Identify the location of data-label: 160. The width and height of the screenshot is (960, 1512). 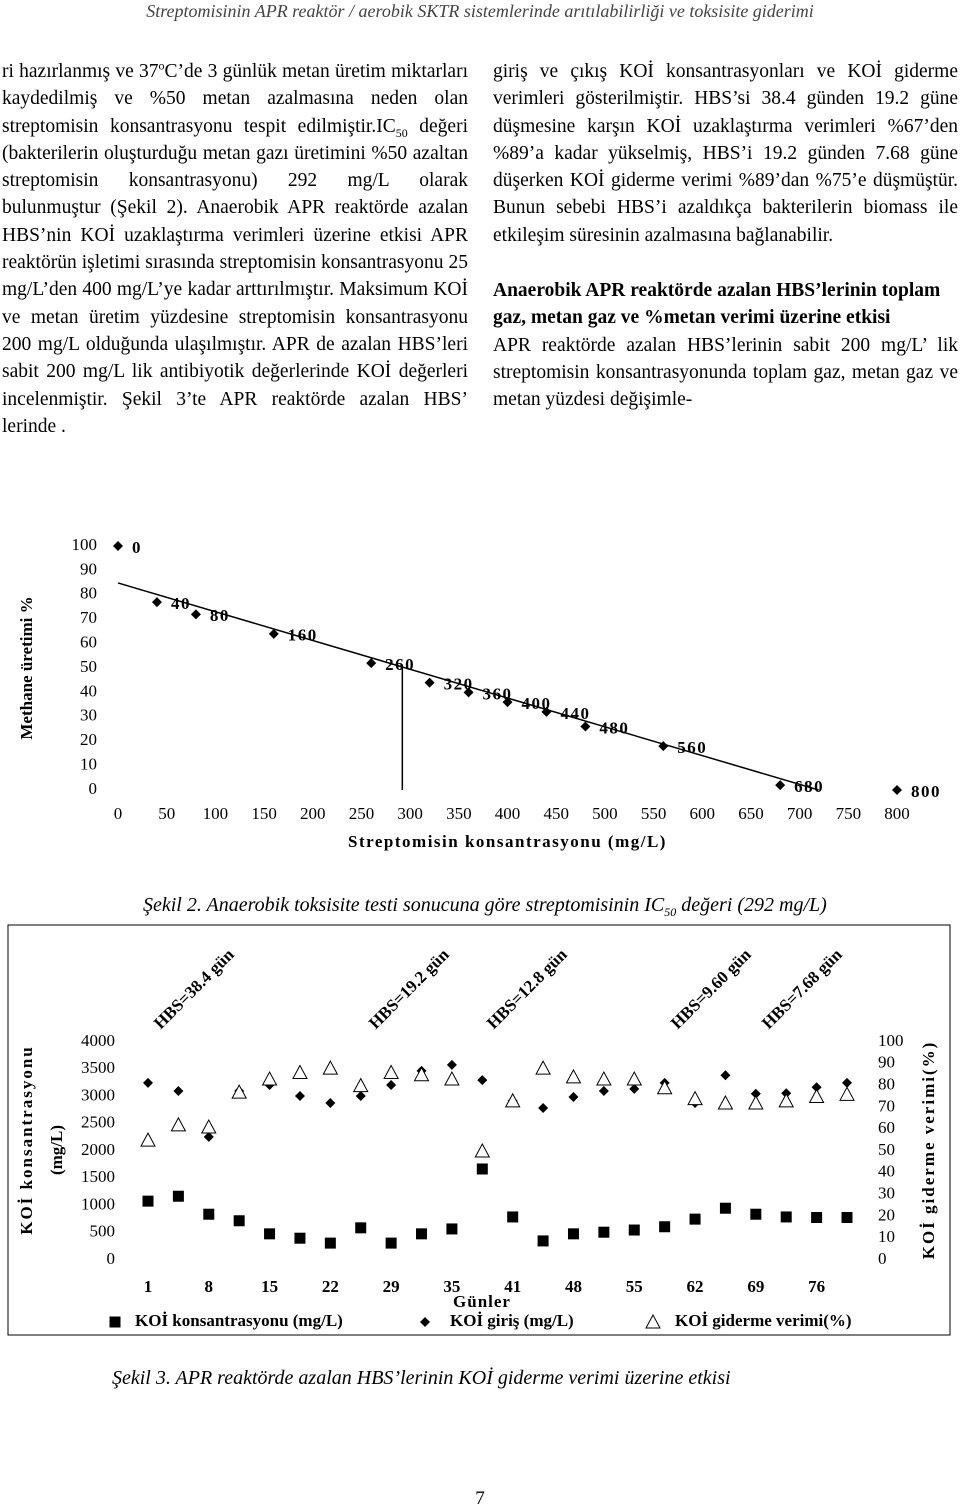
(303, 635).